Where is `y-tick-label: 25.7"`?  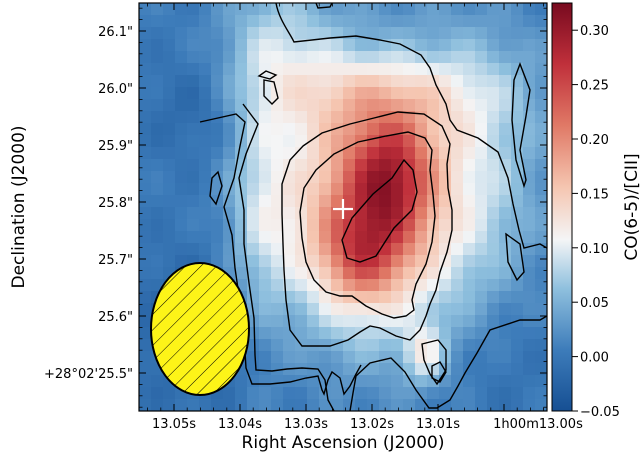
y-tick-label: 25.7" is located at coordinates (115, 260).